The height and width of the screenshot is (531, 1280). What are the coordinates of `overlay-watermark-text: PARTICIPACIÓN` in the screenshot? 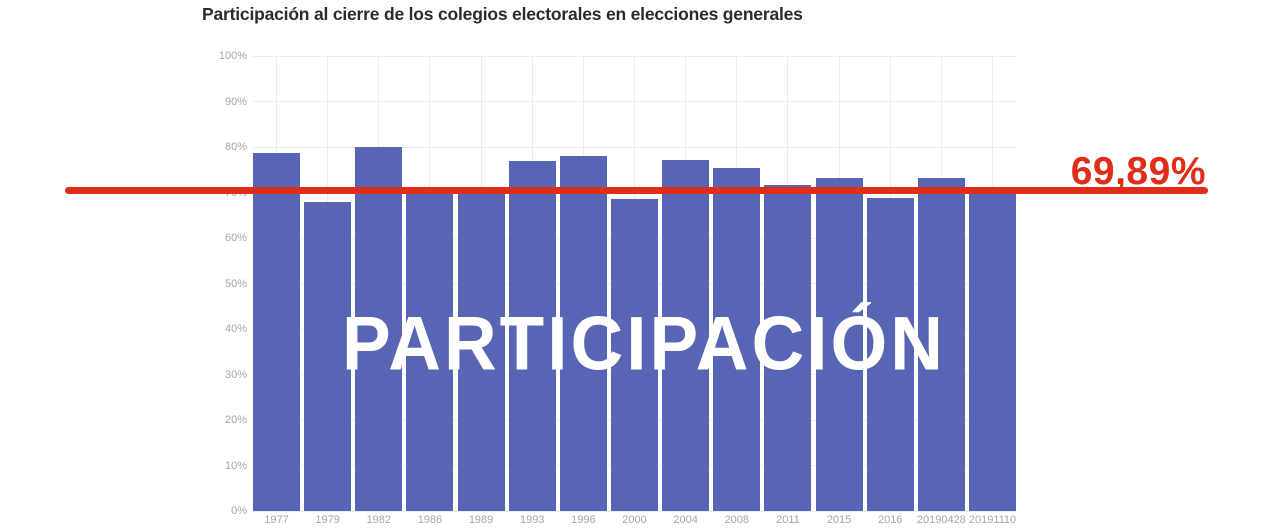 It's located at (644, 344).